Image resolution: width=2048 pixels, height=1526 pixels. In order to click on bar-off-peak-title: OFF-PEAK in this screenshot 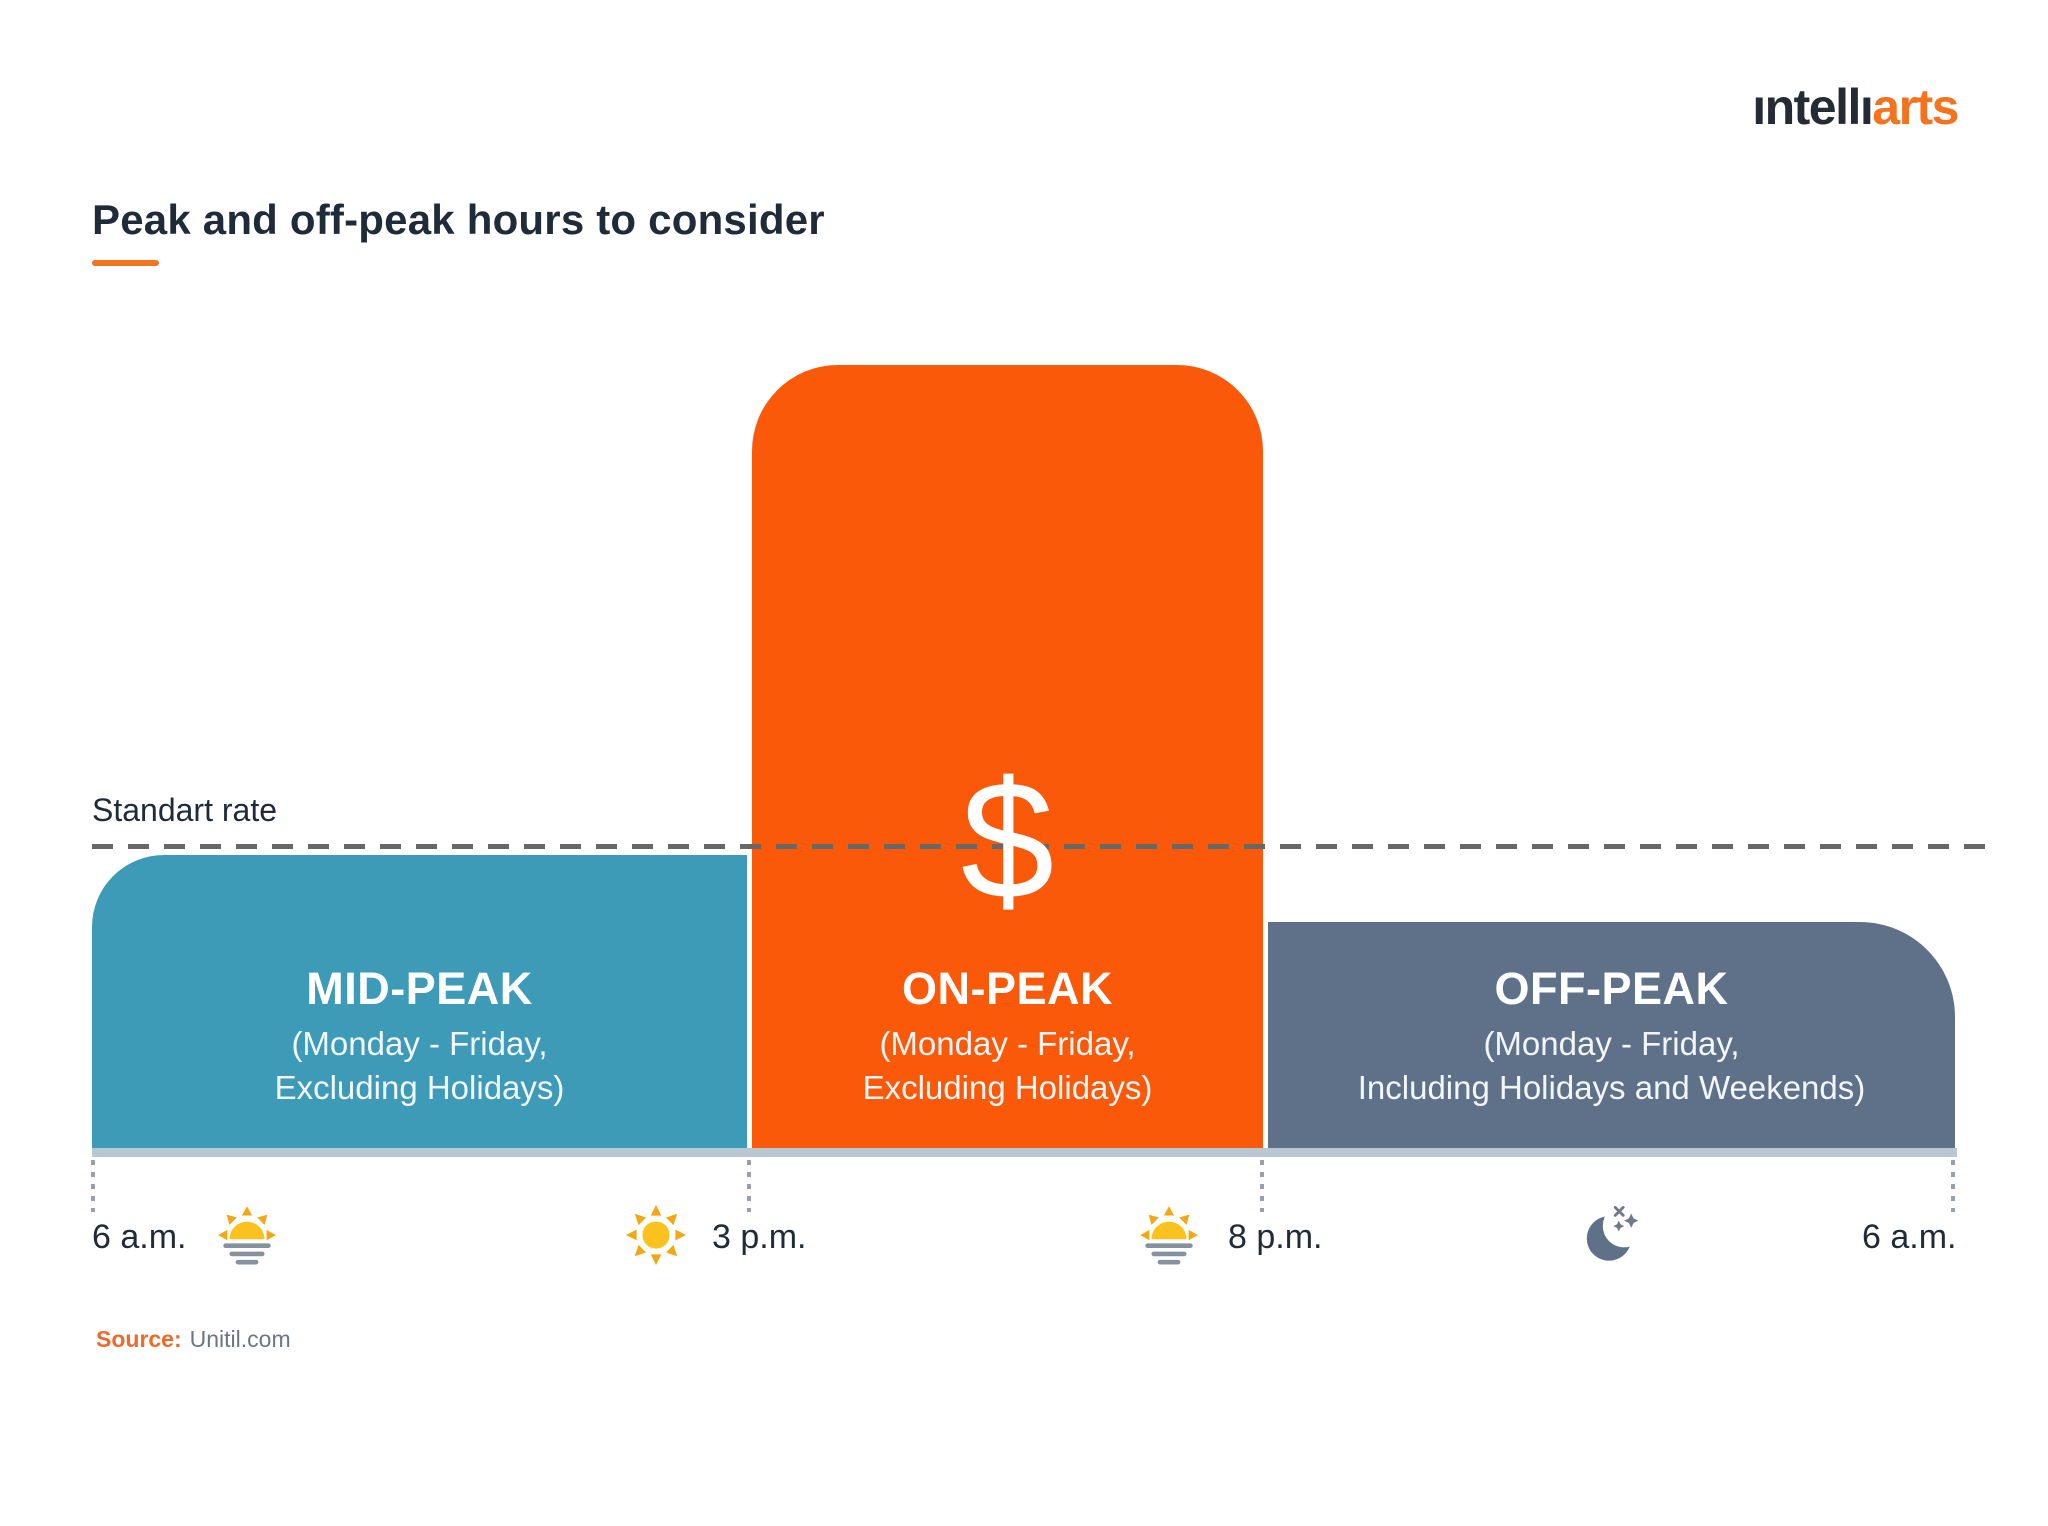, I will do `click(1611, 988)`.